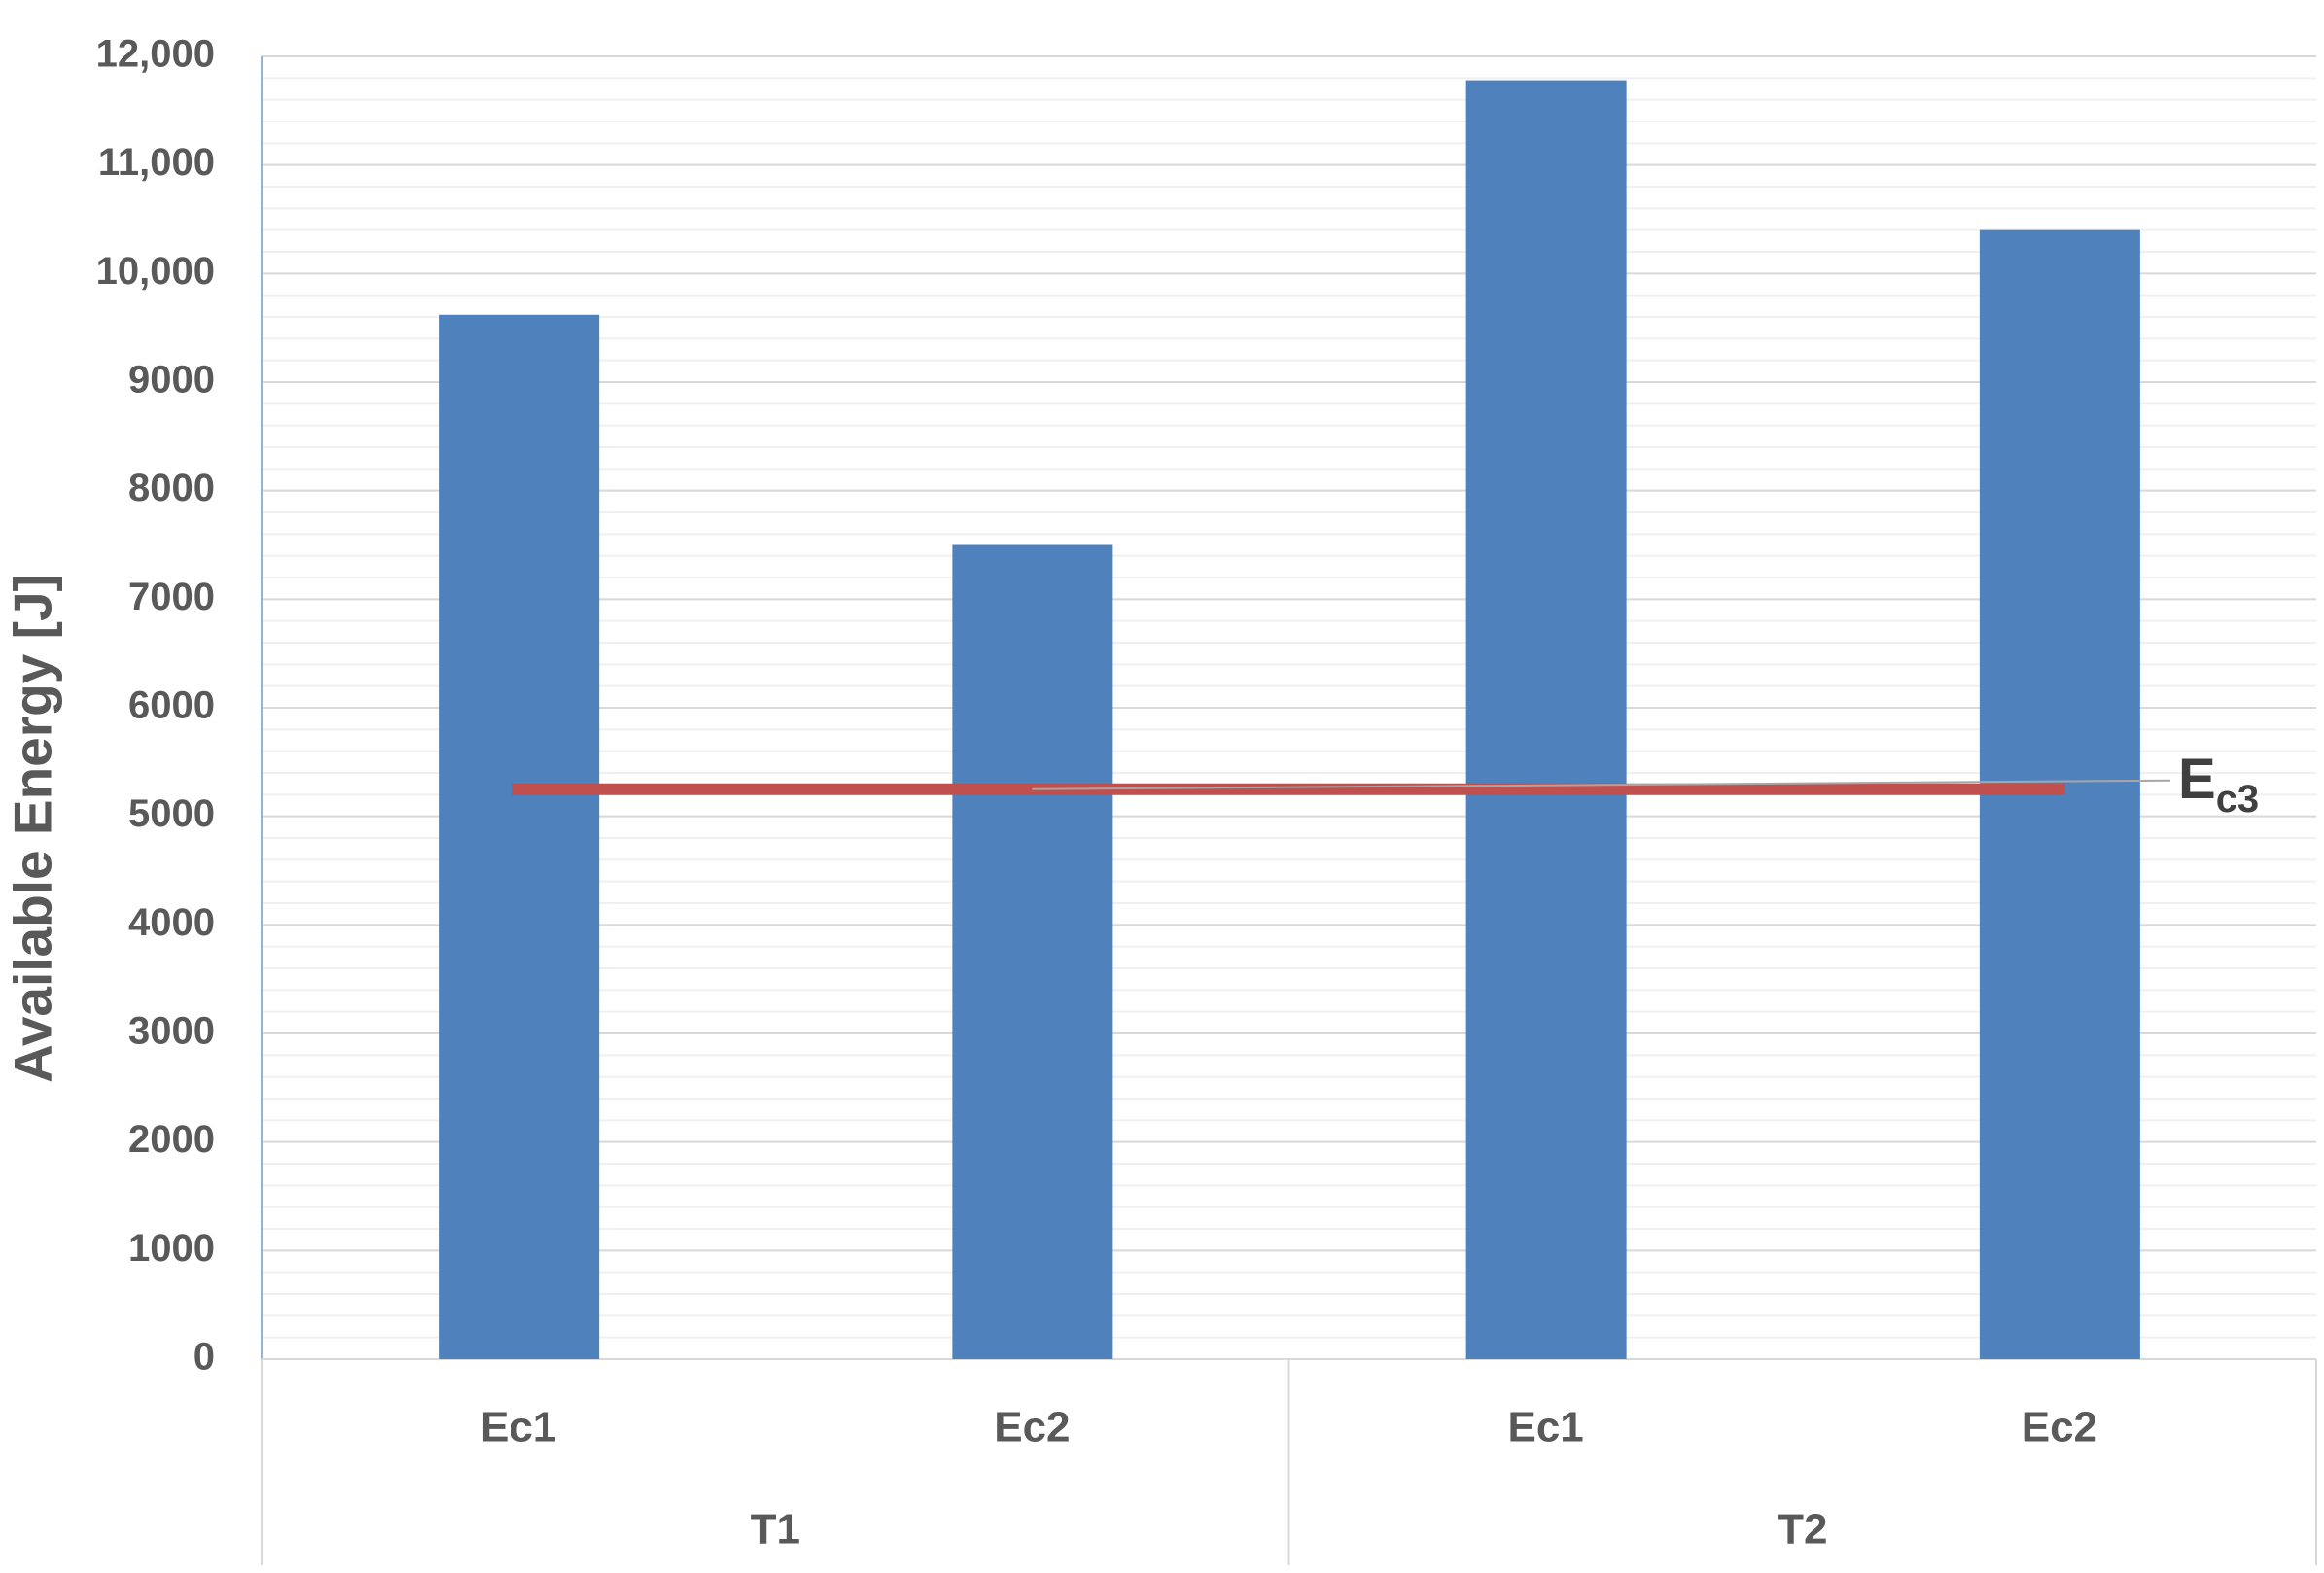 The image size is (2324, 1573). Describe the element at coordinates (171, 1139) in the screenshot. I see `y-tick-label: 2000` at that location.